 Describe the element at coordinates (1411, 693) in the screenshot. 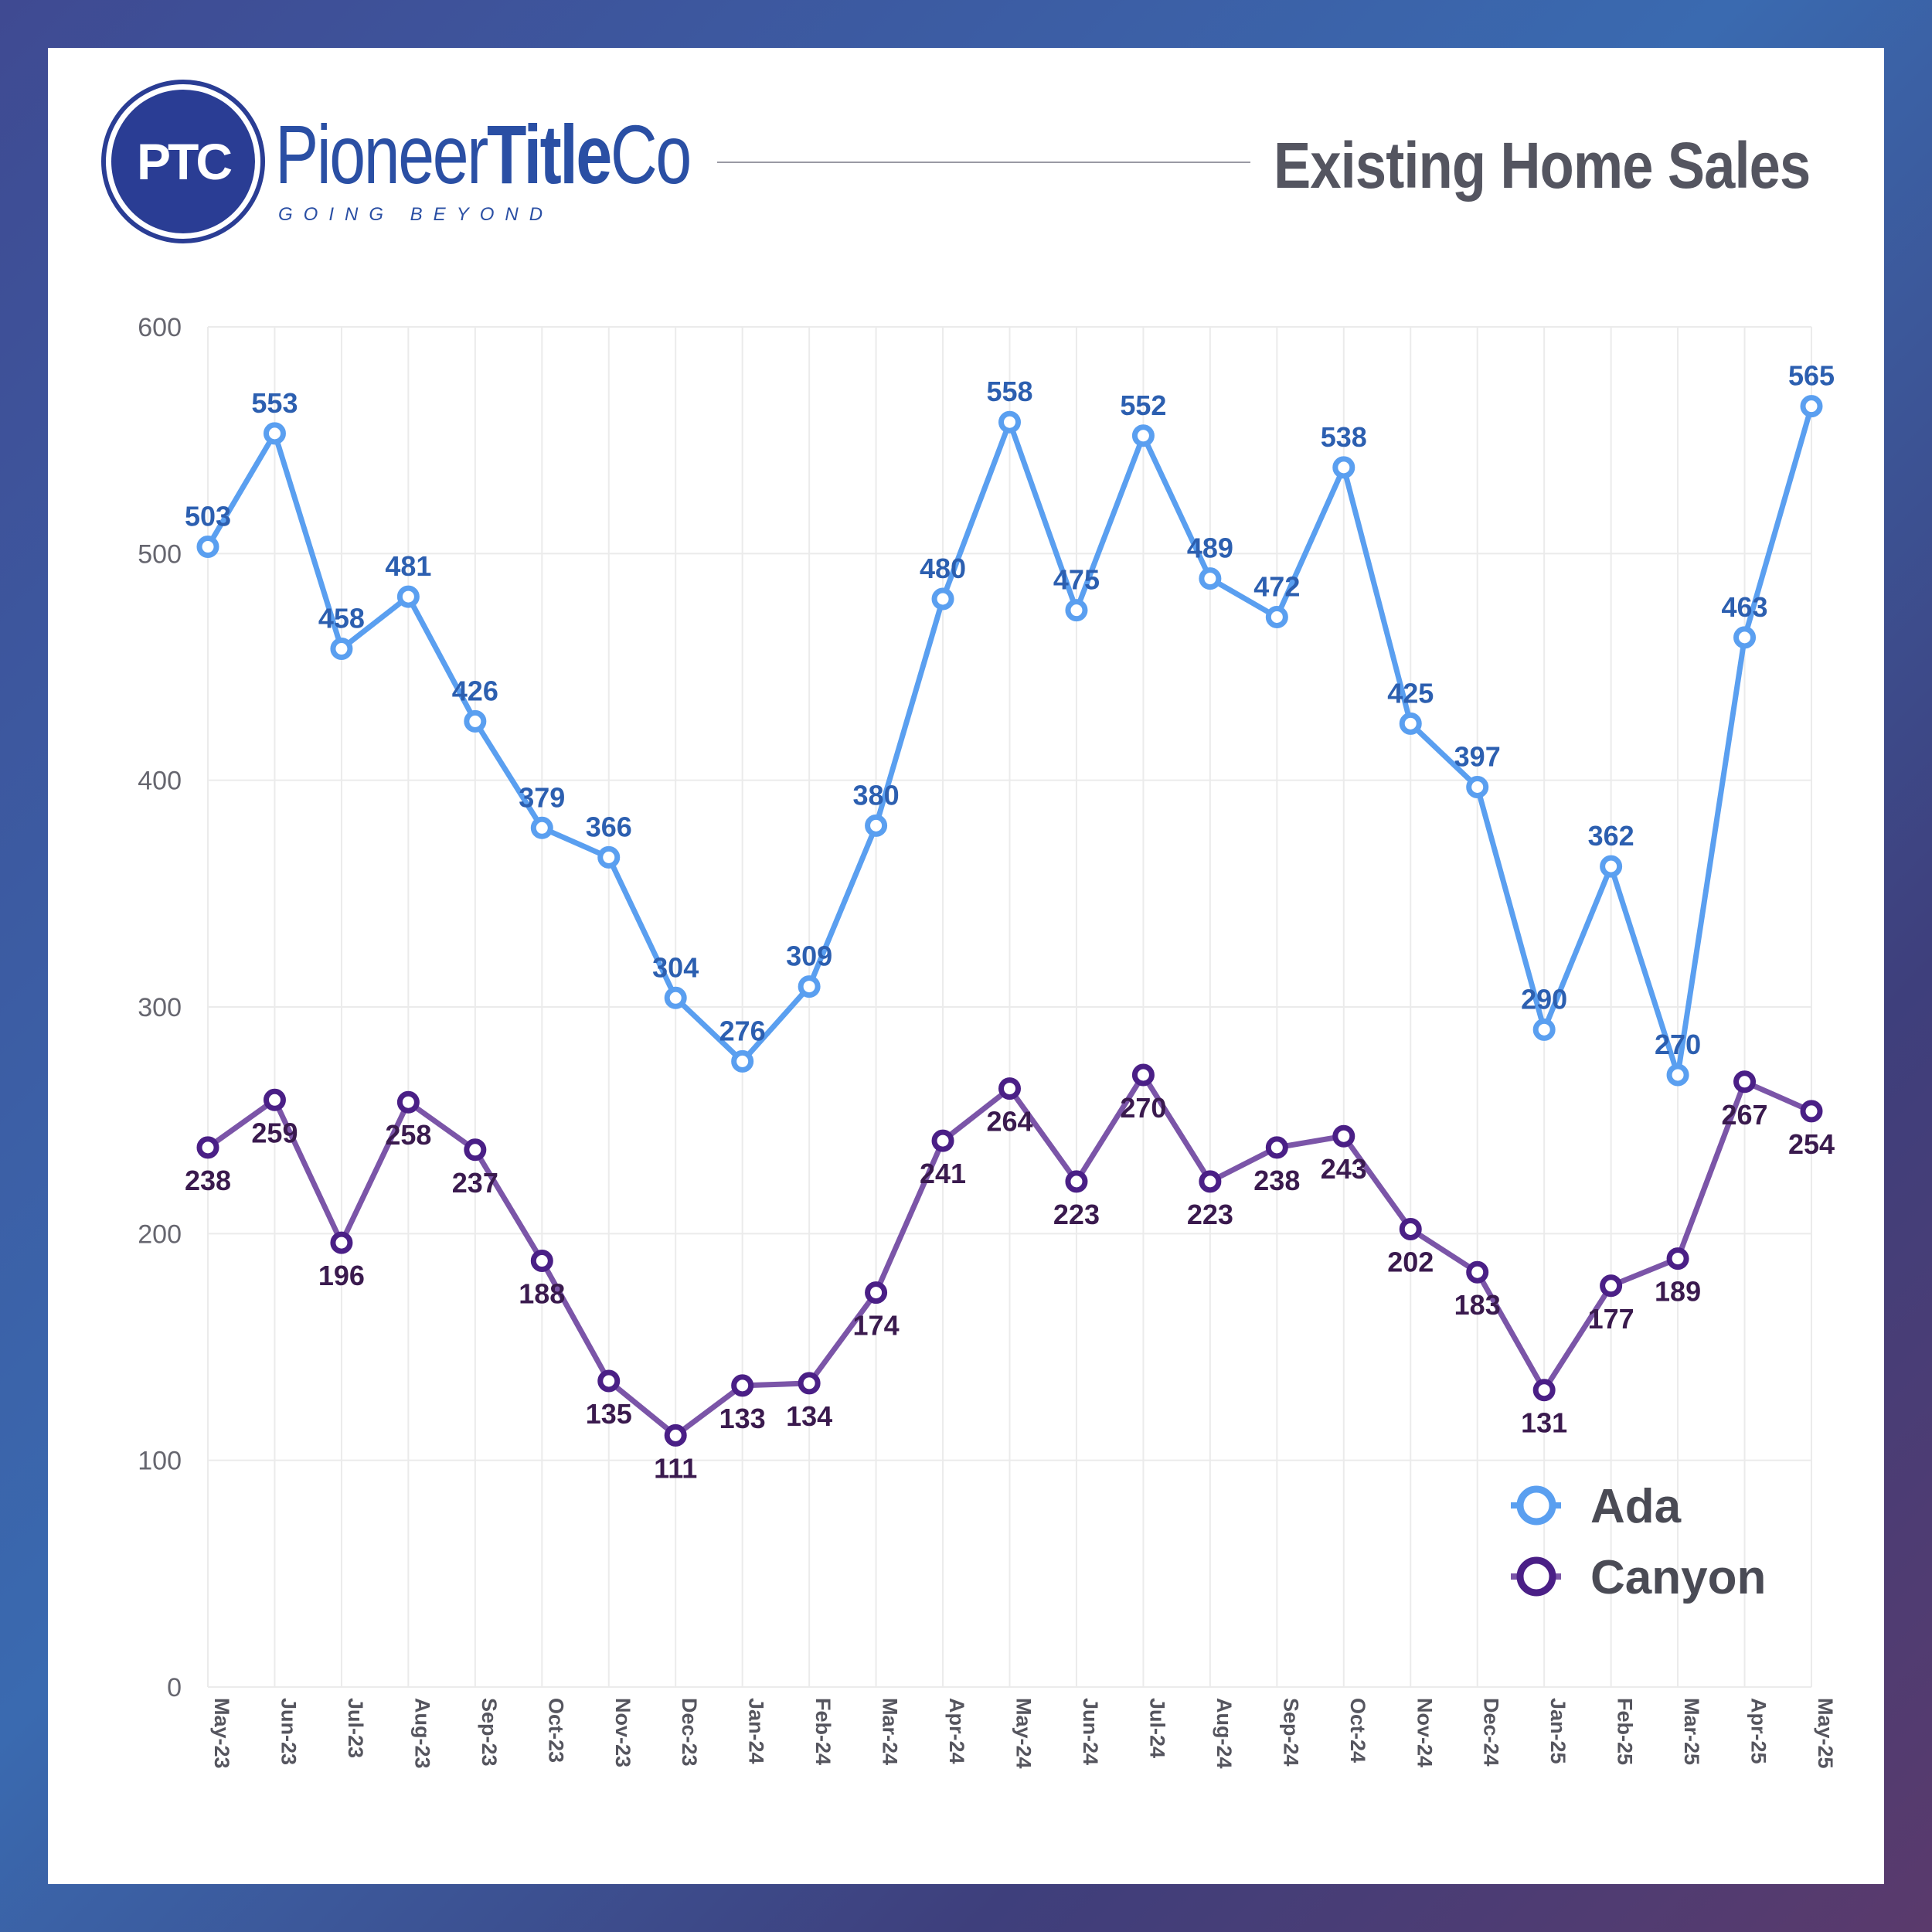

I see `data-label-ada-Nov-24: 425` at that location.